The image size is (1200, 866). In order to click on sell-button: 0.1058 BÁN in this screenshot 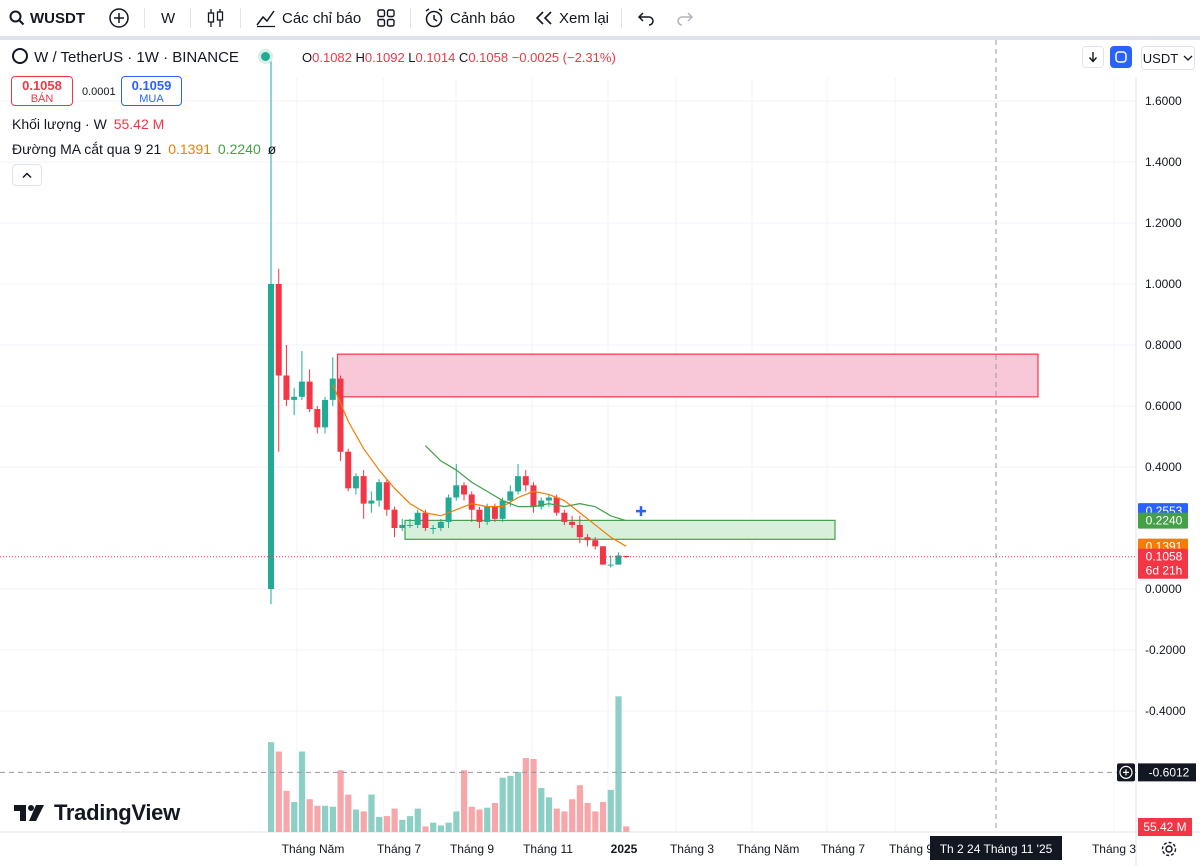, I will do `click(42, 91)`.